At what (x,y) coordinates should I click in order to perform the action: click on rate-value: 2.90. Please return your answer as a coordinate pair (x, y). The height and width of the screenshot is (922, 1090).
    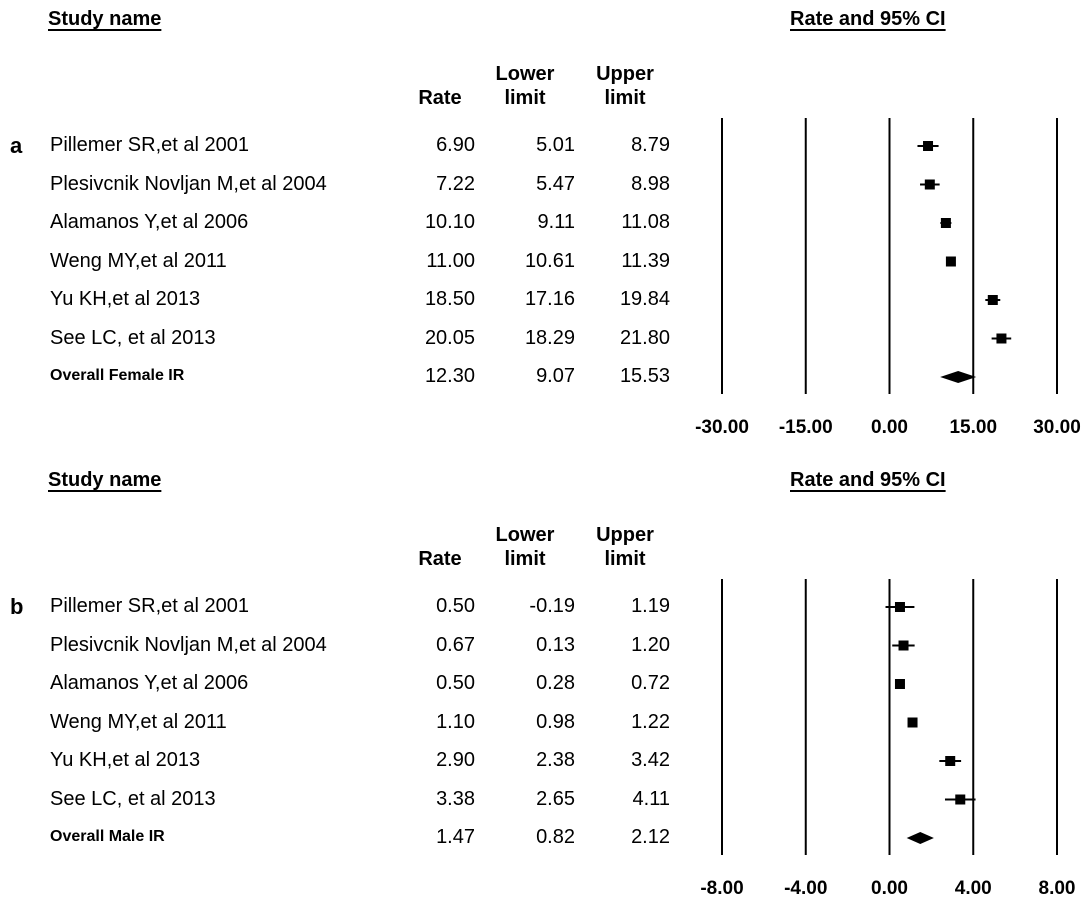
    Looking at the image, I should click on (455, 760).